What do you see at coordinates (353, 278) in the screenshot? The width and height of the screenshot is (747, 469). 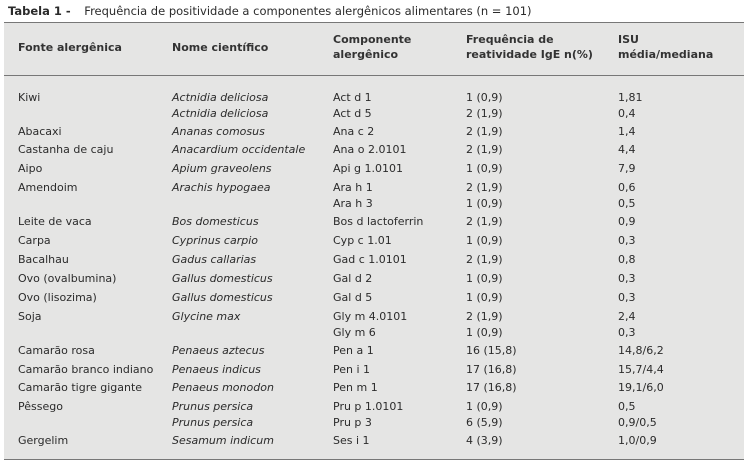 I see `cell-component-line: Gal d 2` at bounding box center [353, 278].